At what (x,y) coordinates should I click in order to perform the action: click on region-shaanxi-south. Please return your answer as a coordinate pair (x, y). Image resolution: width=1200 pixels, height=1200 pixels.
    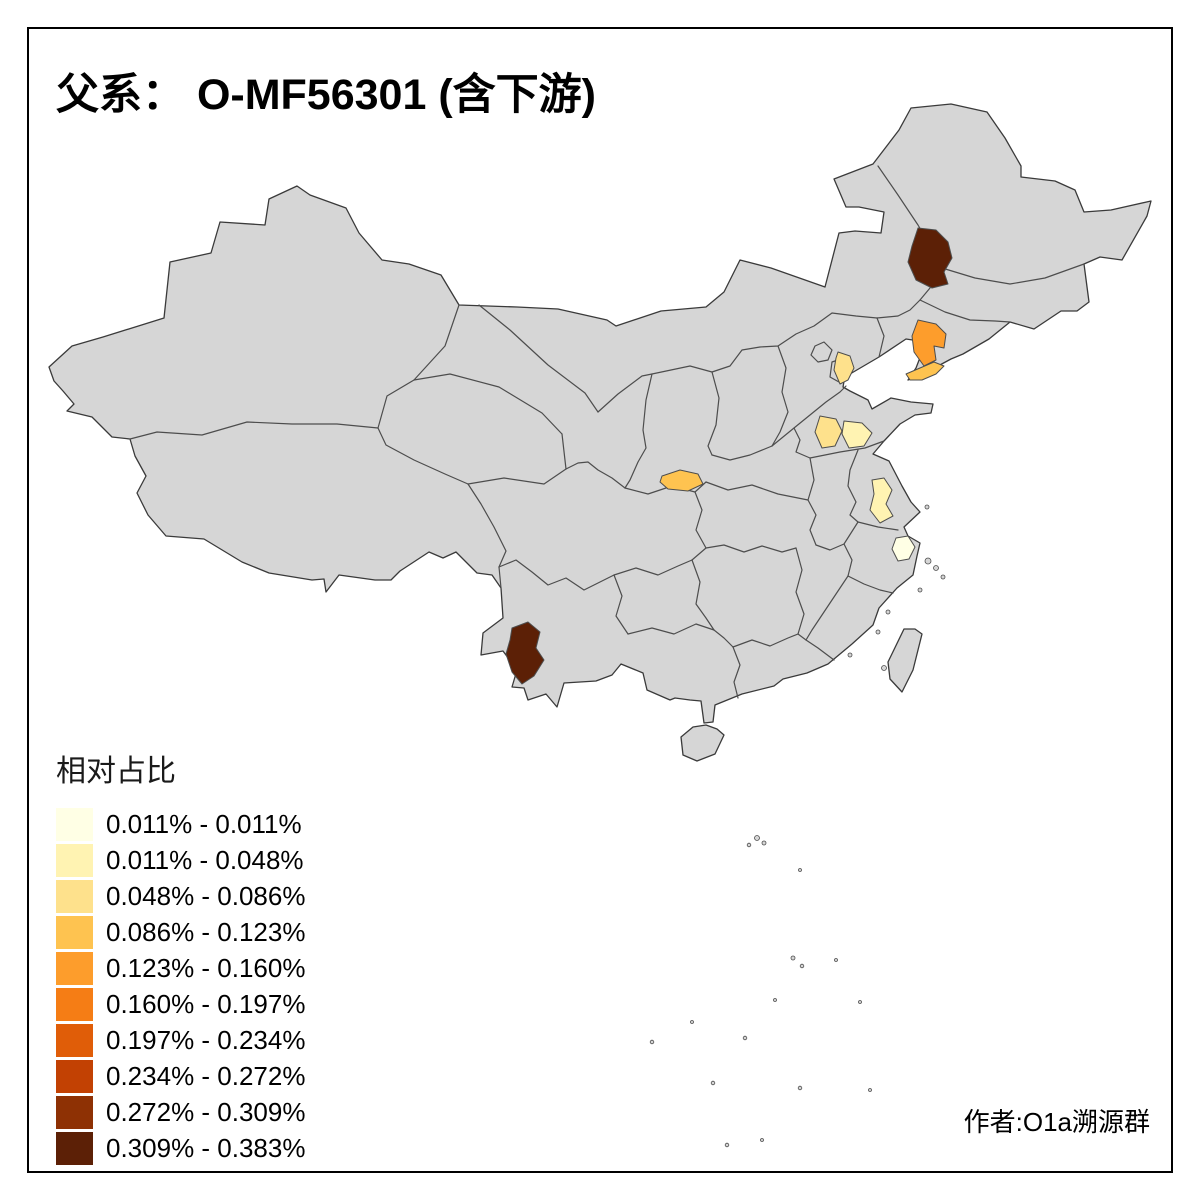
    Looking at the image, I should click on (681, 480).